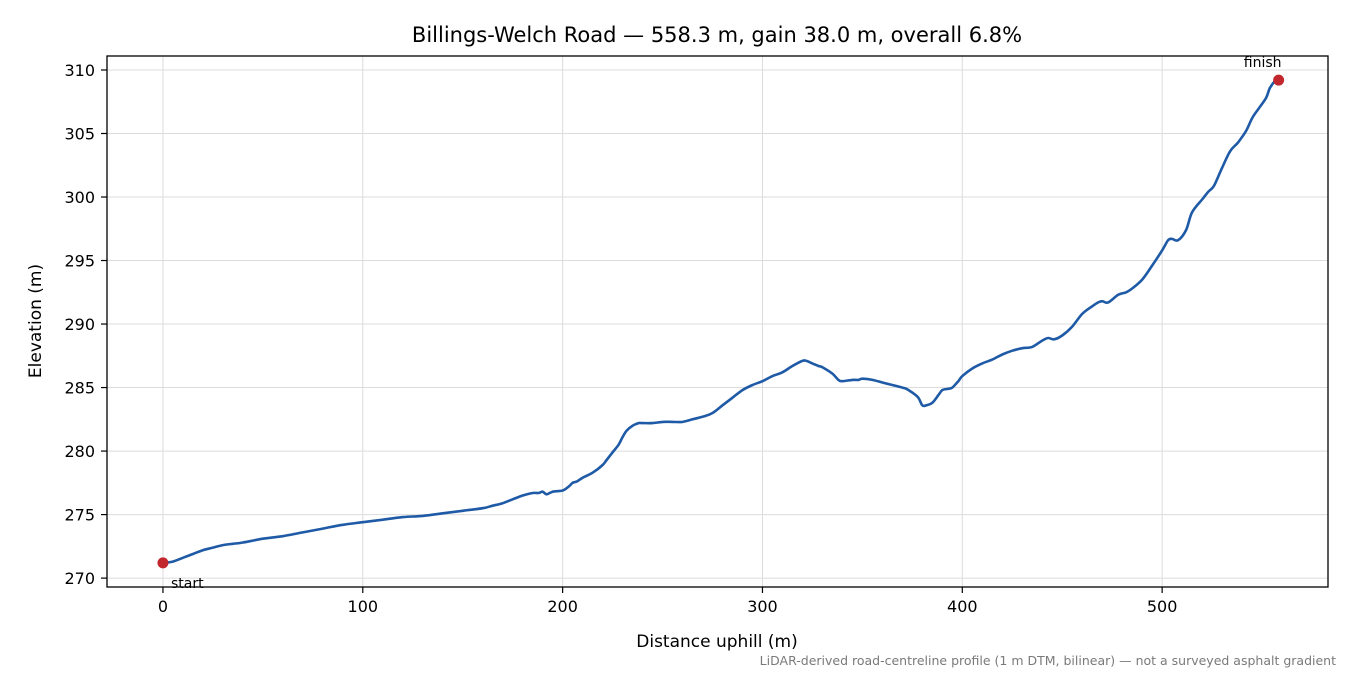 The width and height of the screenshot is (1350, 675). What do you see at coordinates (668, 601) in the screenshot?
I see `x-axis-ticks: 0 100 200 300 400 500` at bounding box center [668, 601].